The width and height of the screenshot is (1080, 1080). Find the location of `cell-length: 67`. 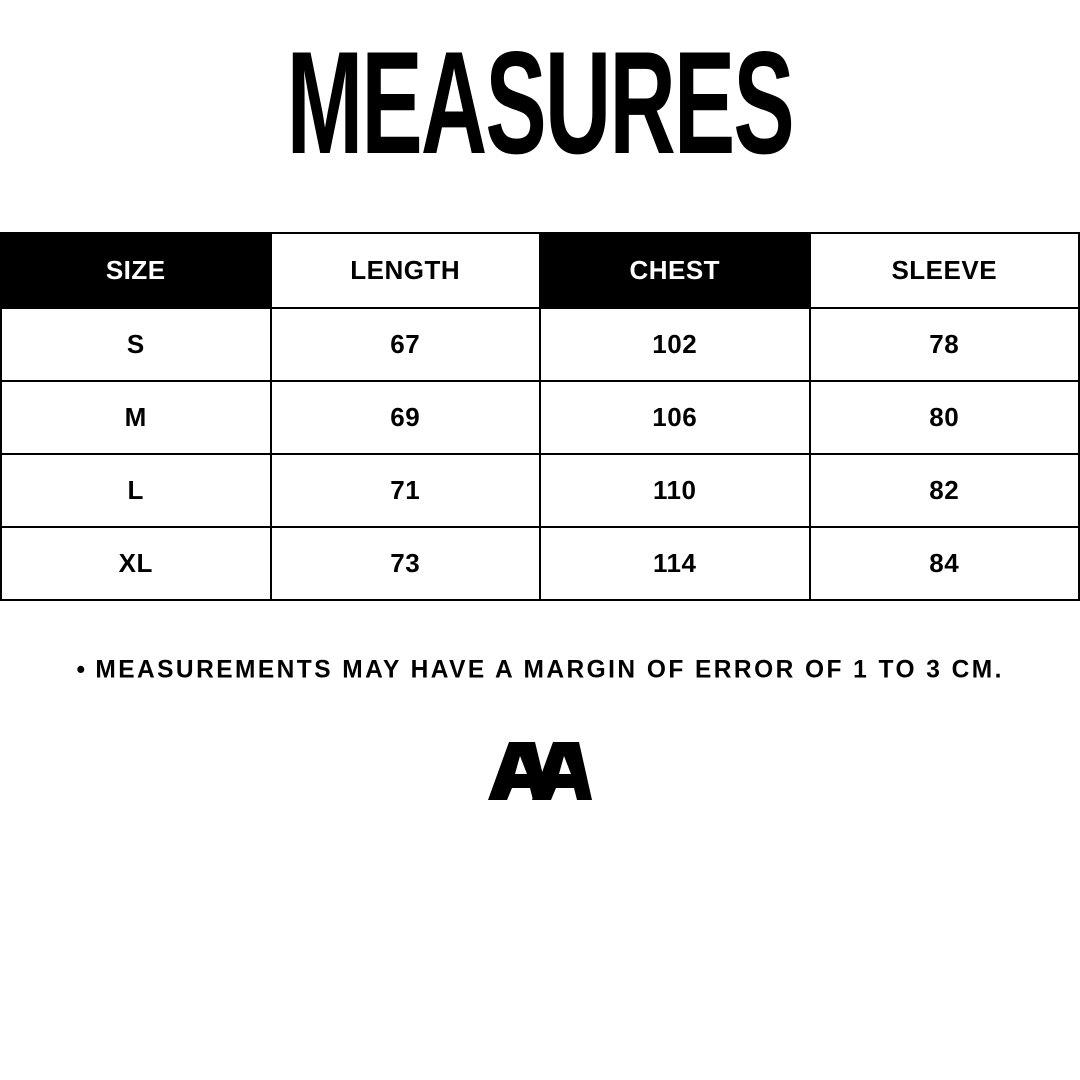

cell-length: 67 is located at coordinates (405, 344).